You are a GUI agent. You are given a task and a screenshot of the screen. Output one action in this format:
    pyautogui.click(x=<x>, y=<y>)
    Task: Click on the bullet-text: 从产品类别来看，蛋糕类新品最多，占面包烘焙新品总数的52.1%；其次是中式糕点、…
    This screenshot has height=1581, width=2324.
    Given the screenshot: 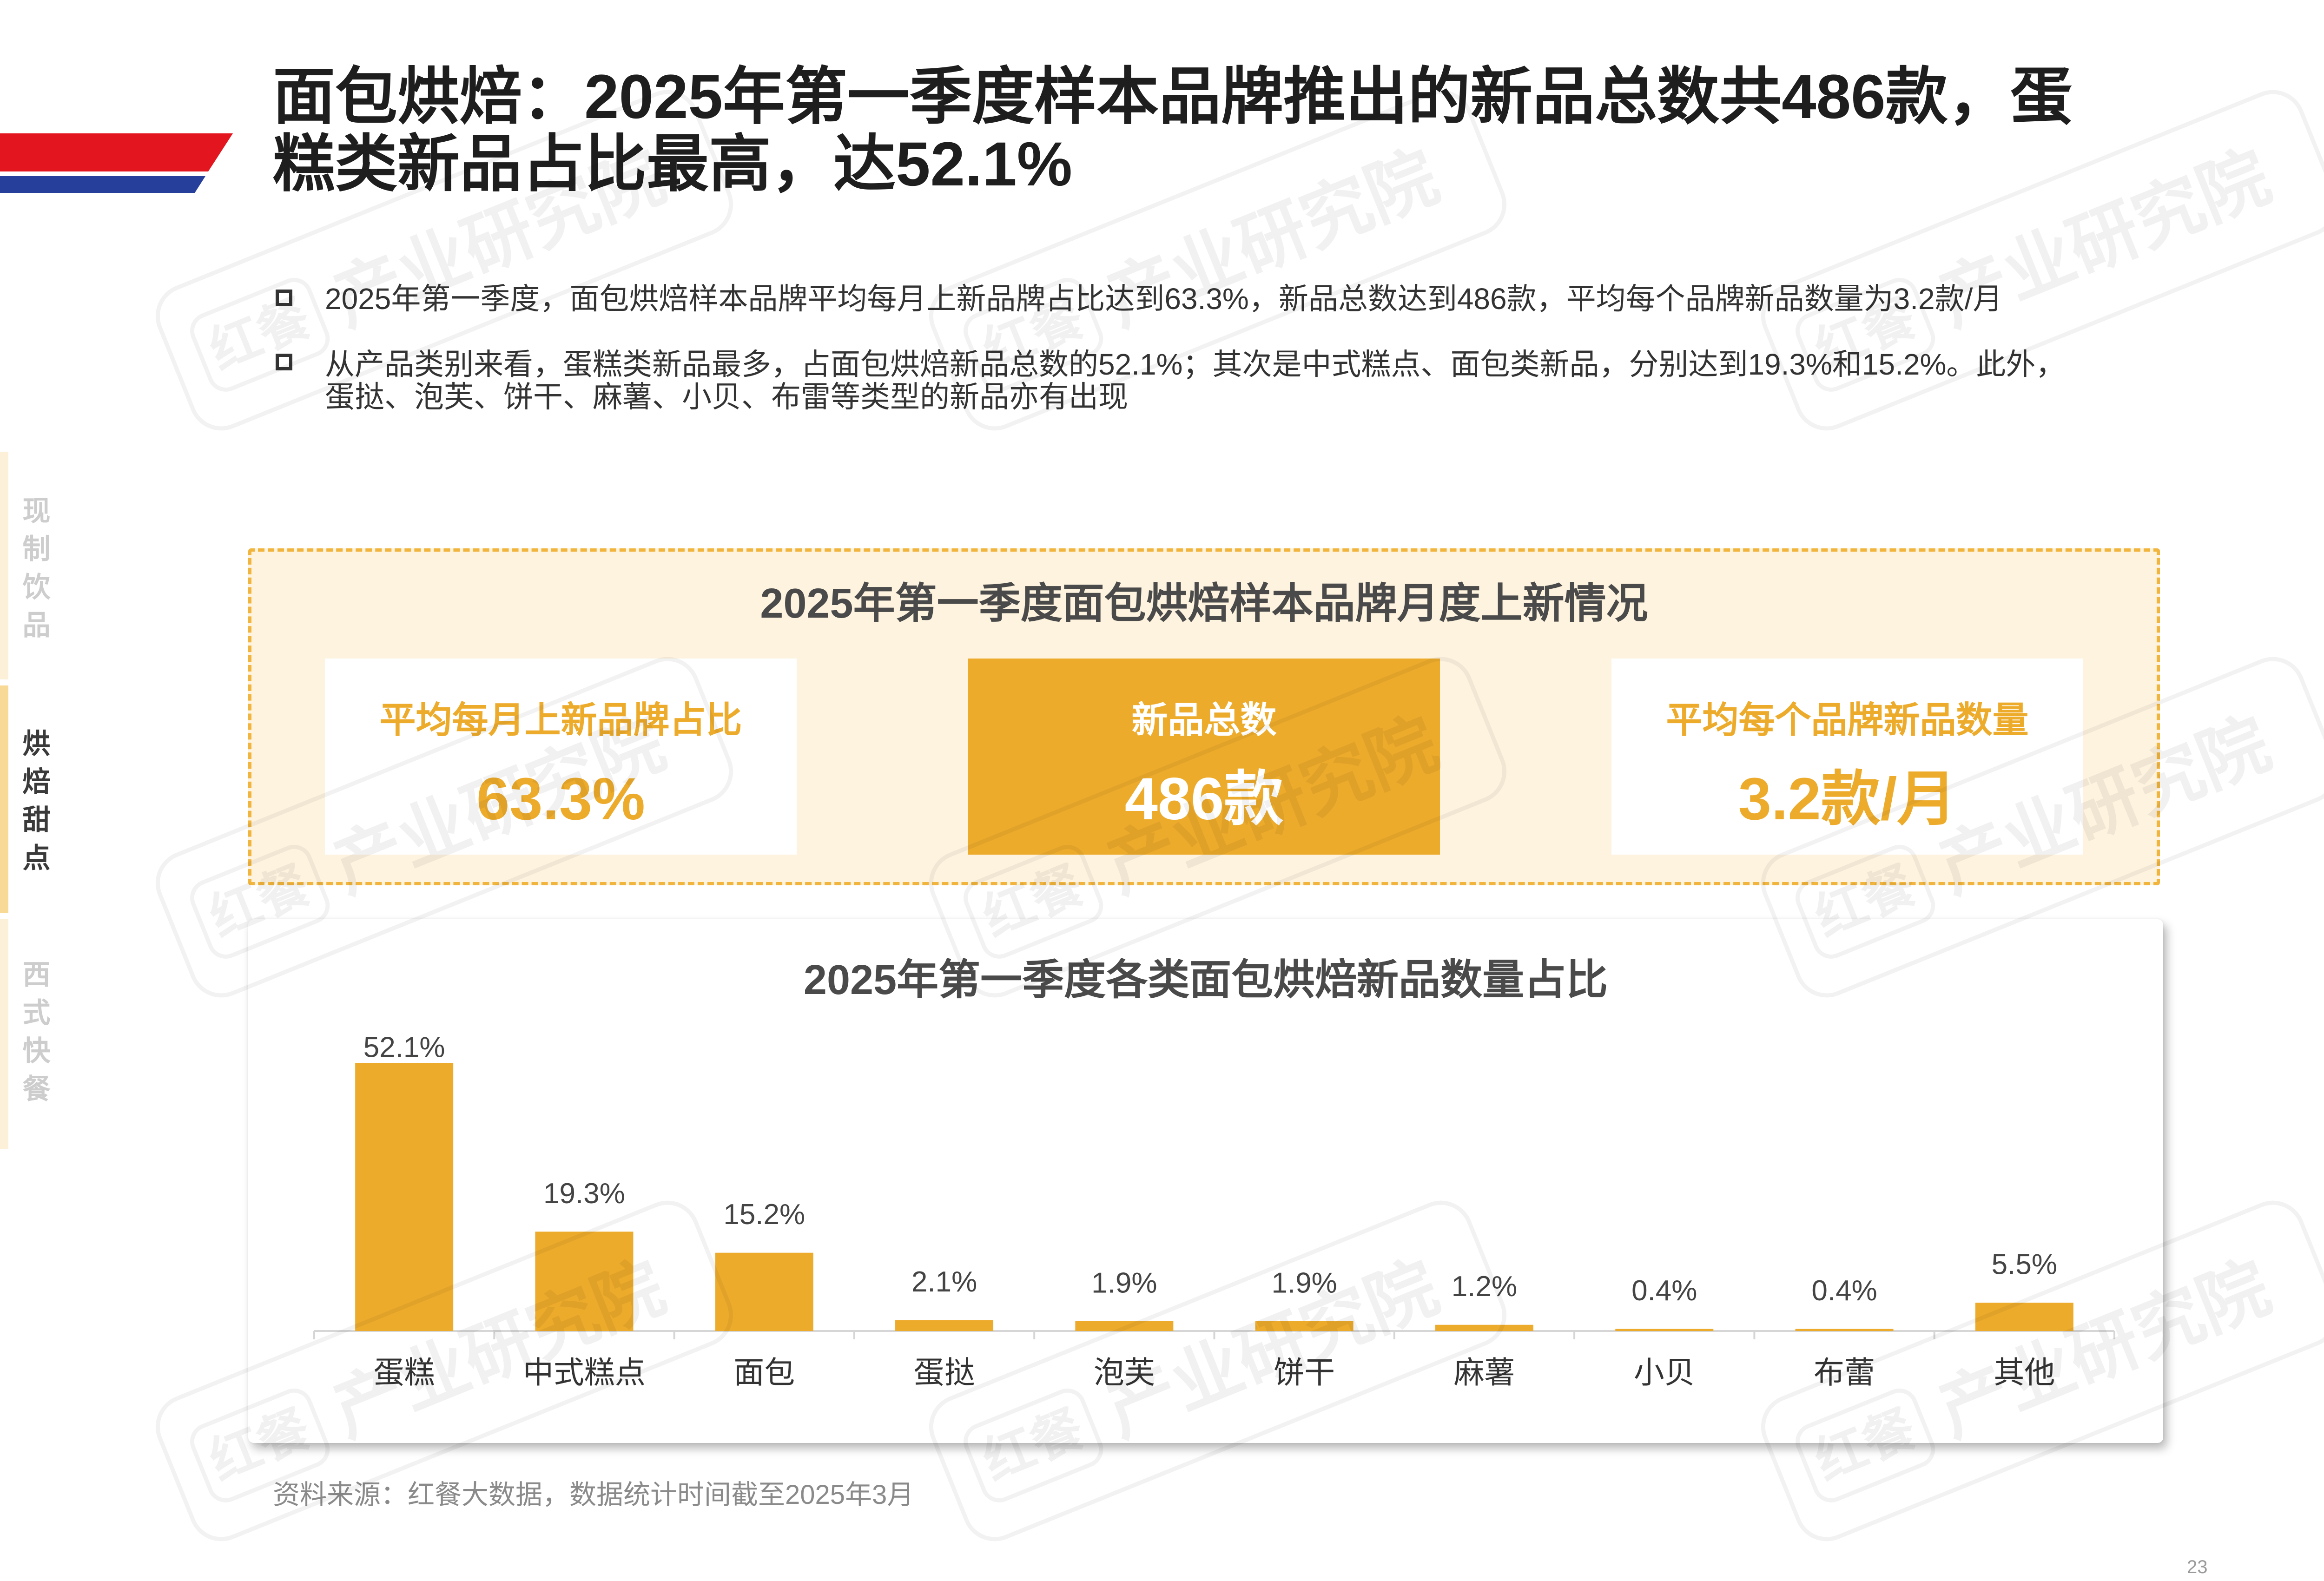 What is the action you would take?
    pyautogui.click(x=1195, y=380)
    